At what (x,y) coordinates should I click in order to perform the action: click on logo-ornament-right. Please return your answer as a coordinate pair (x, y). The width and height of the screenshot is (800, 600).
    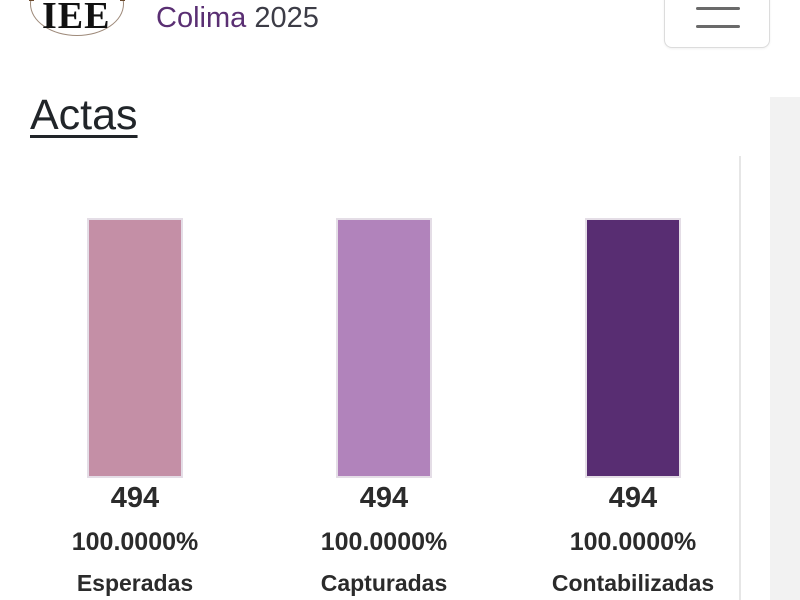
    Looking at the image, I should click on (122, 0).